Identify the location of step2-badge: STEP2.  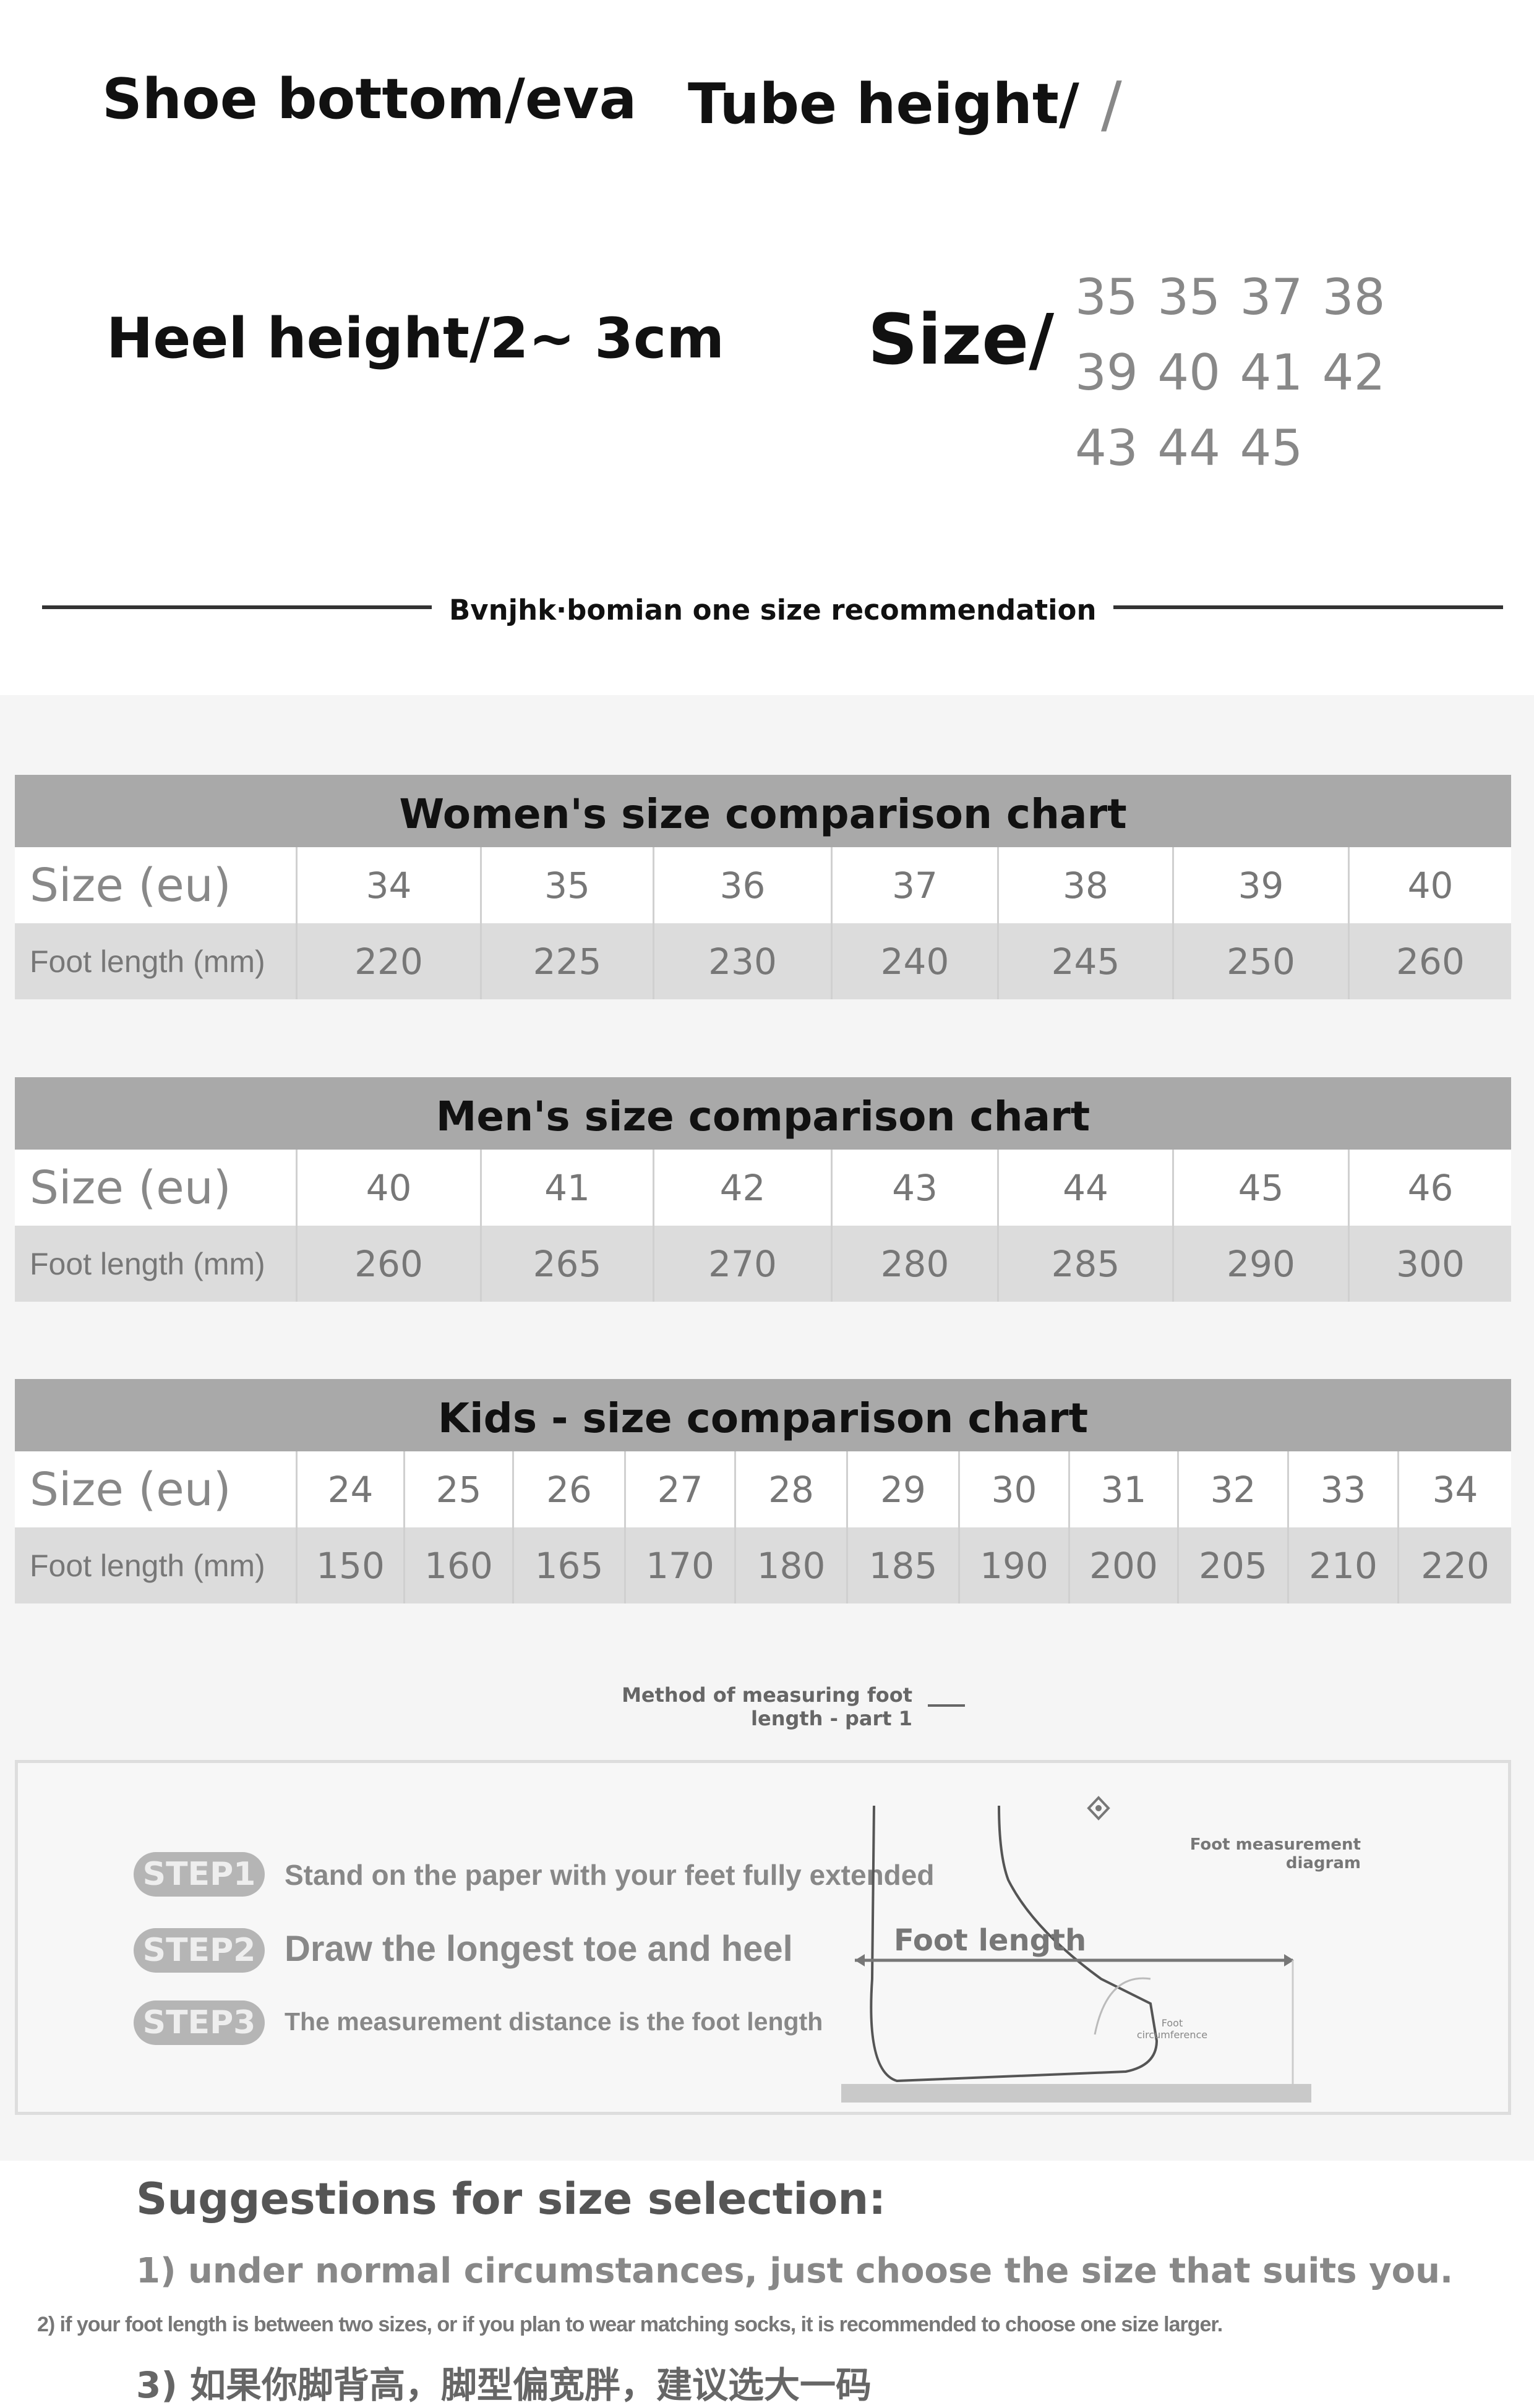
(199, 1950).